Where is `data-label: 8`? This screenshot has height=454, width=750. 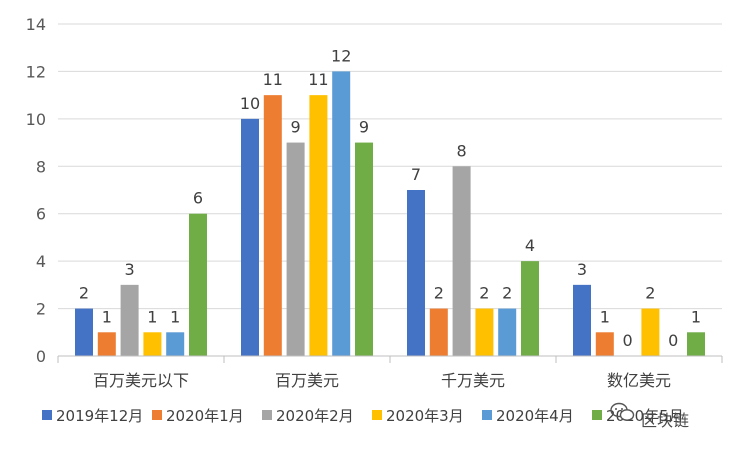 data-label: 8 is located at coordinates (462, 150).